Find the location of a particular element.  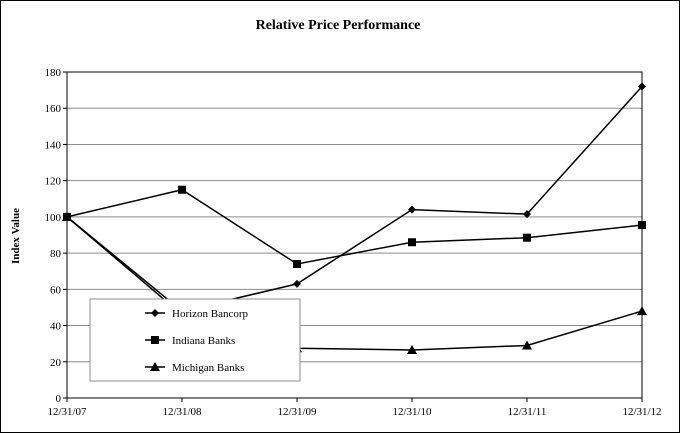

y-tick-label: 180 is located at coordinates (53, 73).